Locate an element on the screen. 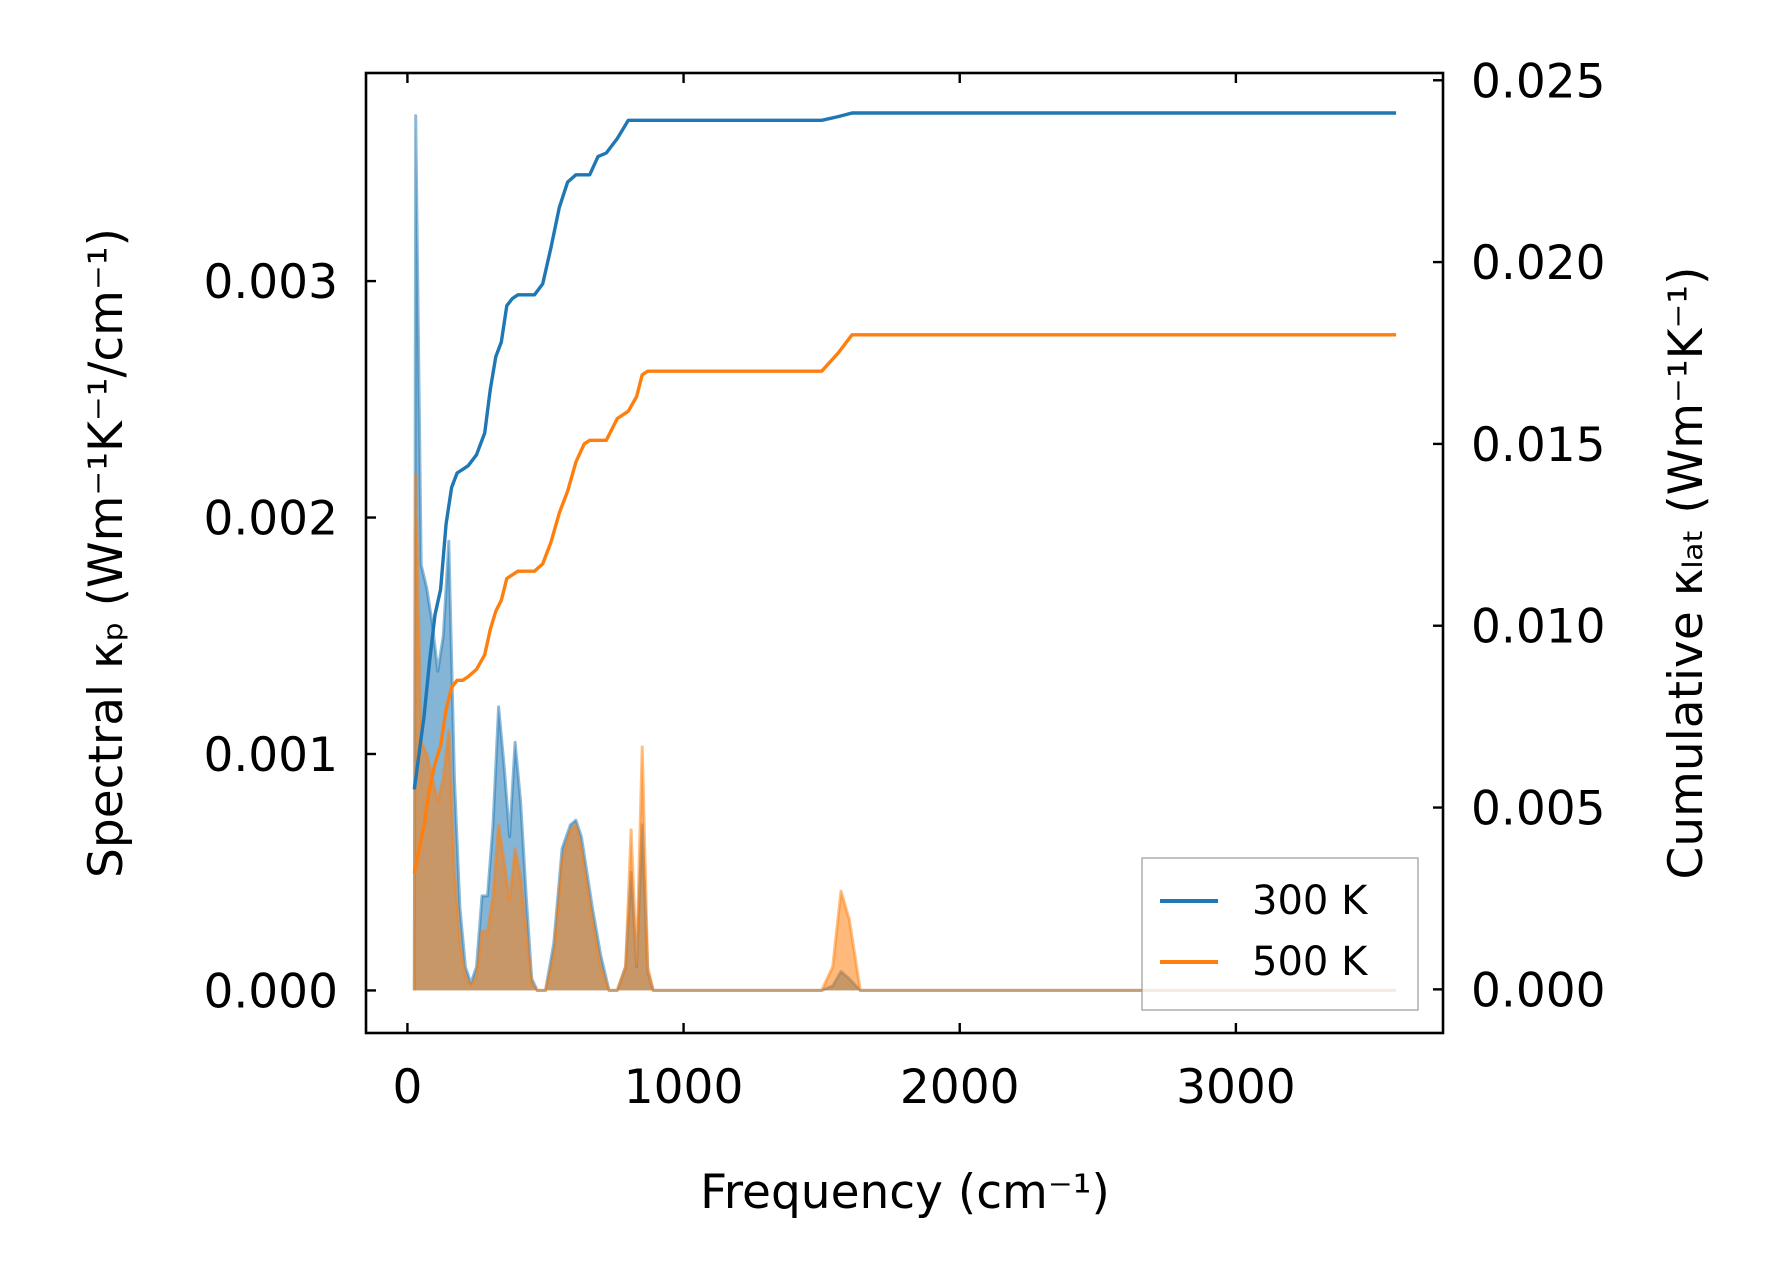  legend-label-300k: 300 K is located at coordinates (1310, 901).